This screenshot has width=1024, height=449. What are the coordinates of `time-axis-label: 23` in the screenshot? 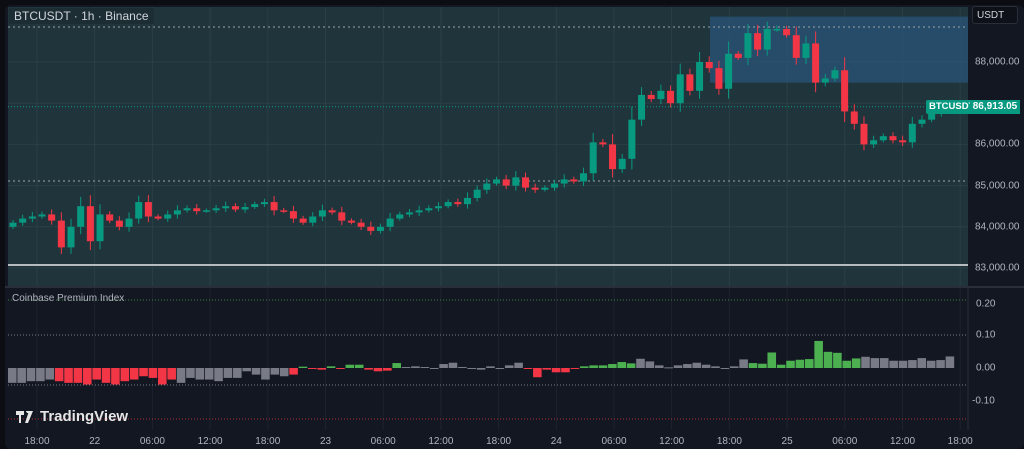 It's located at (325, 441).